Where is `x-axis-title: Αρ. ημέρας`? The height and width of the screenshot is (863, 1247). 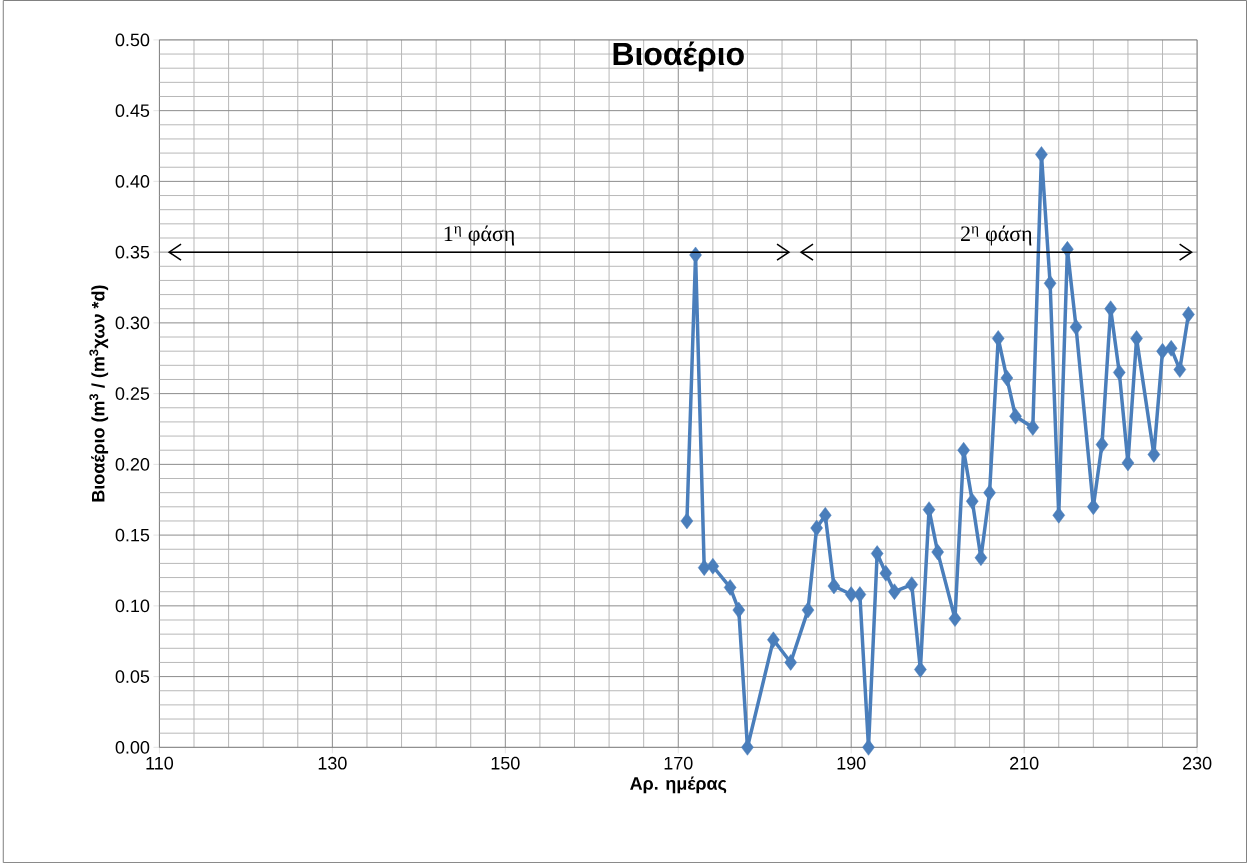 x-axis-title: Αρ. ημέρας is located at coordinates (678, 785).